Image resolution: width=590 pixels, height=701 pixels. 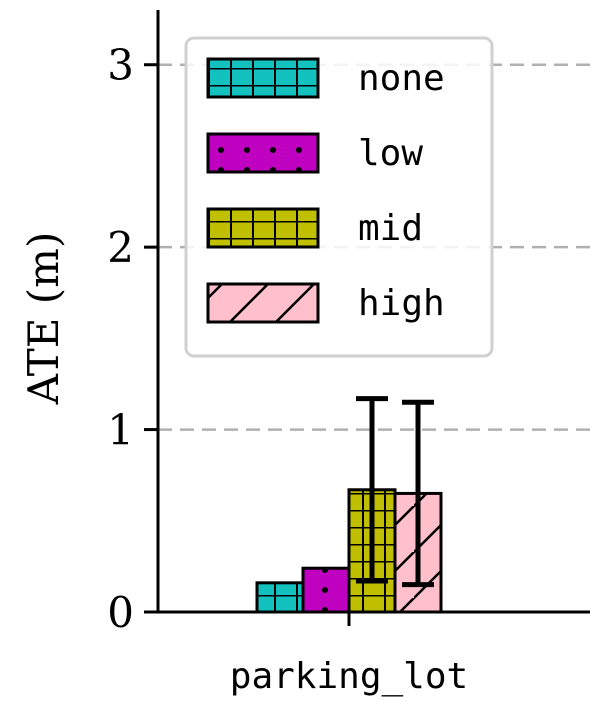 I want to click on legend-label-mid: mid, so click(x=390, y=228).